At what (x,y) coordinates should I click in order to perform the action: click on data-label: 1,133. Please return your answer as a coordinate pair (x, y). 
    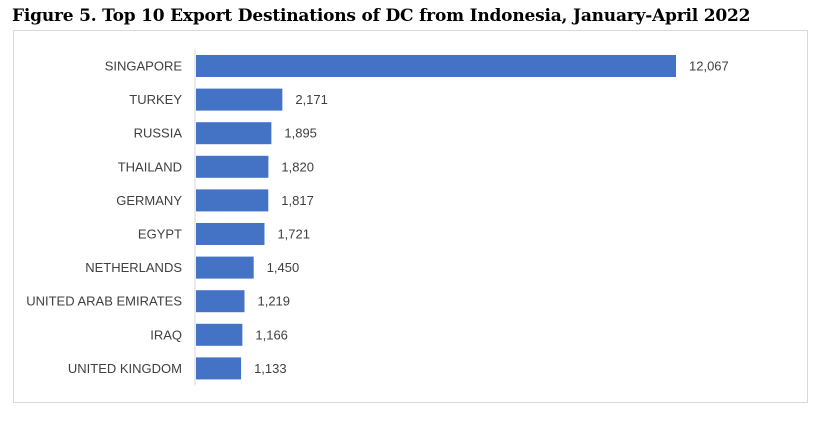
    Looking at the image, I should click on (270, 368).